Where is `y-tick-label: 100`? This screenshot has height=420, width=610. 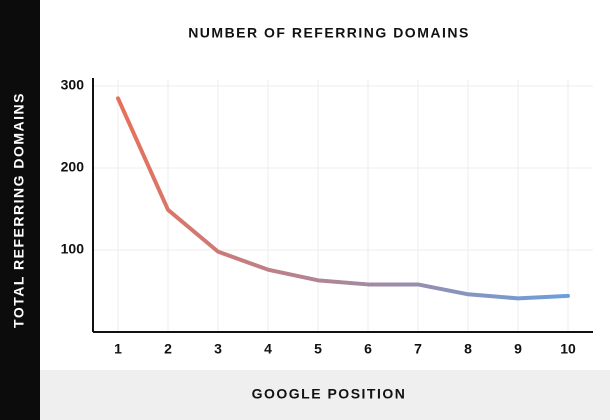 y-tick-label: 100 is located at coordinates (73, 249).